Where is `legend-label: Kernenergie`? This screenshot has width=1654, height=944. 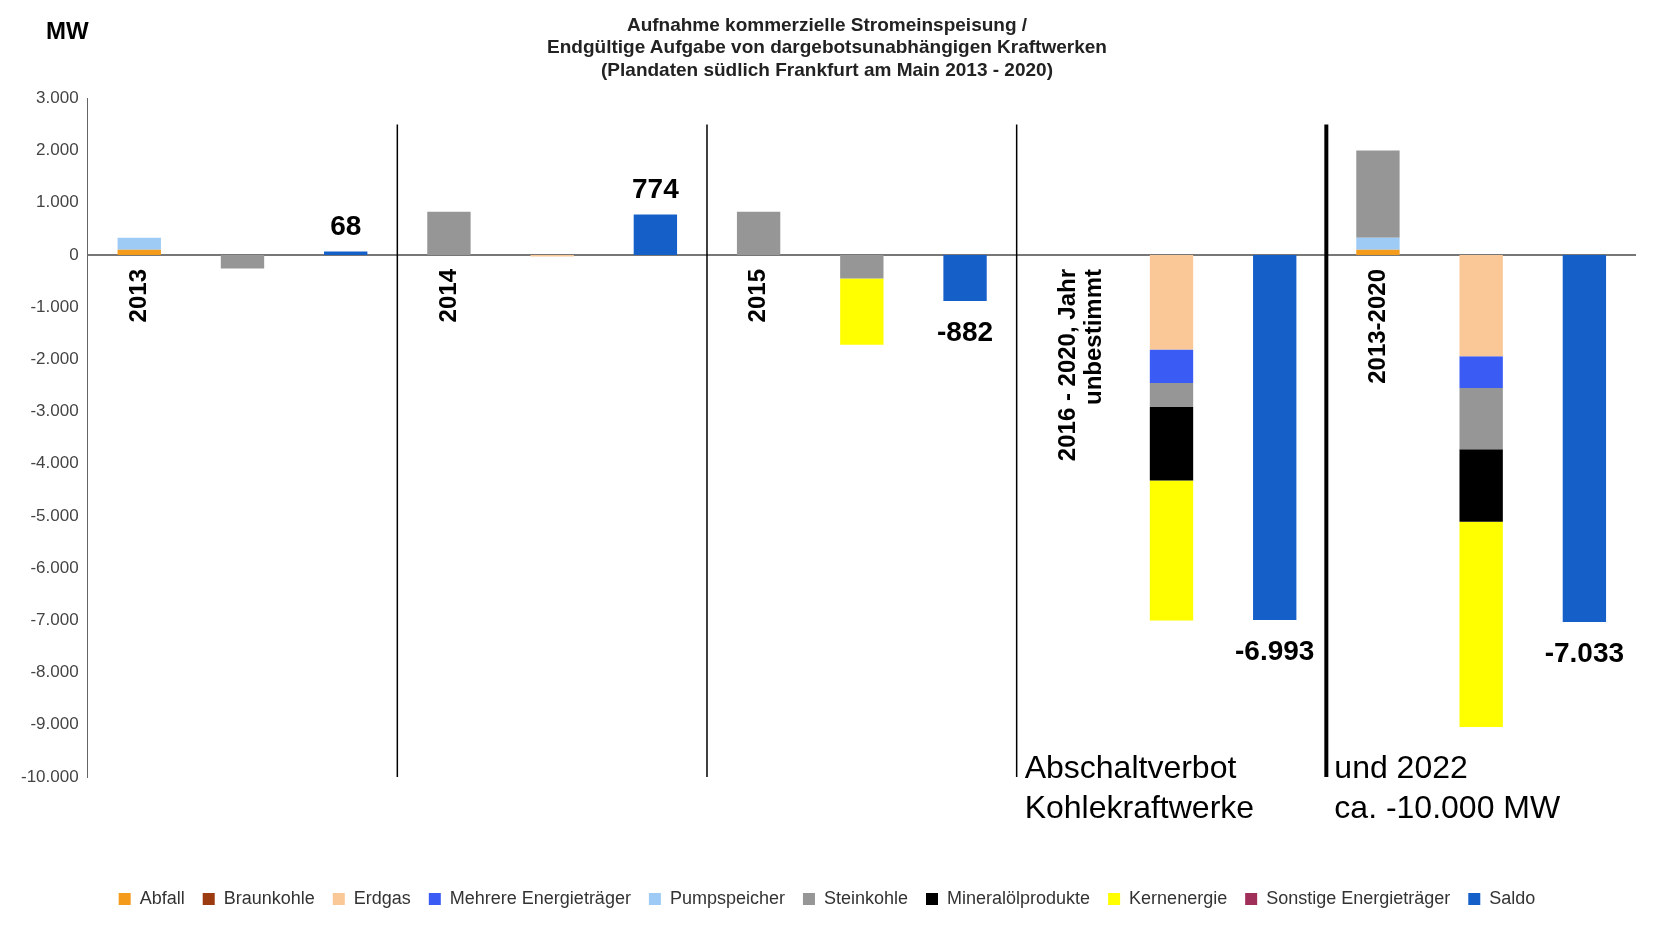
legend-label: Kernenergie is located at coordinates (1178, 897).